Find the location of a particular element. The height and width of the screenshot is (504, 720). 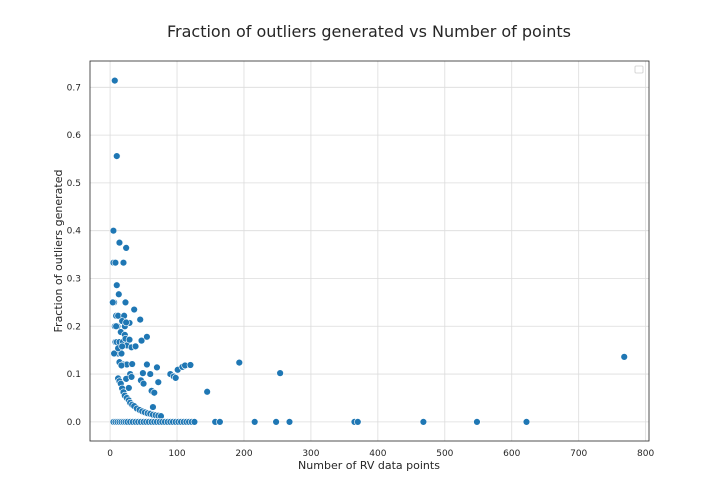

y-axis-label: Fraction of outliers generated is located at coordinates (58, 251).